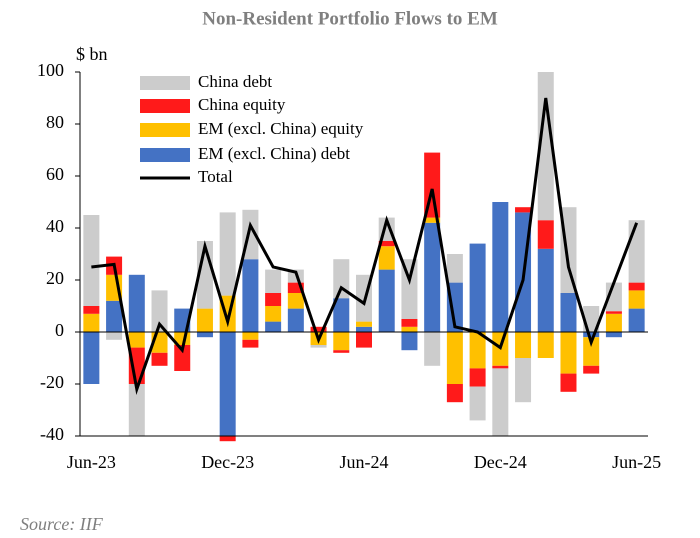 The width and height of the screenshot is (700, 538). Describe the element at coordinates (242, 104) in the screenshot. I see `legend-label: China equity` at that location.